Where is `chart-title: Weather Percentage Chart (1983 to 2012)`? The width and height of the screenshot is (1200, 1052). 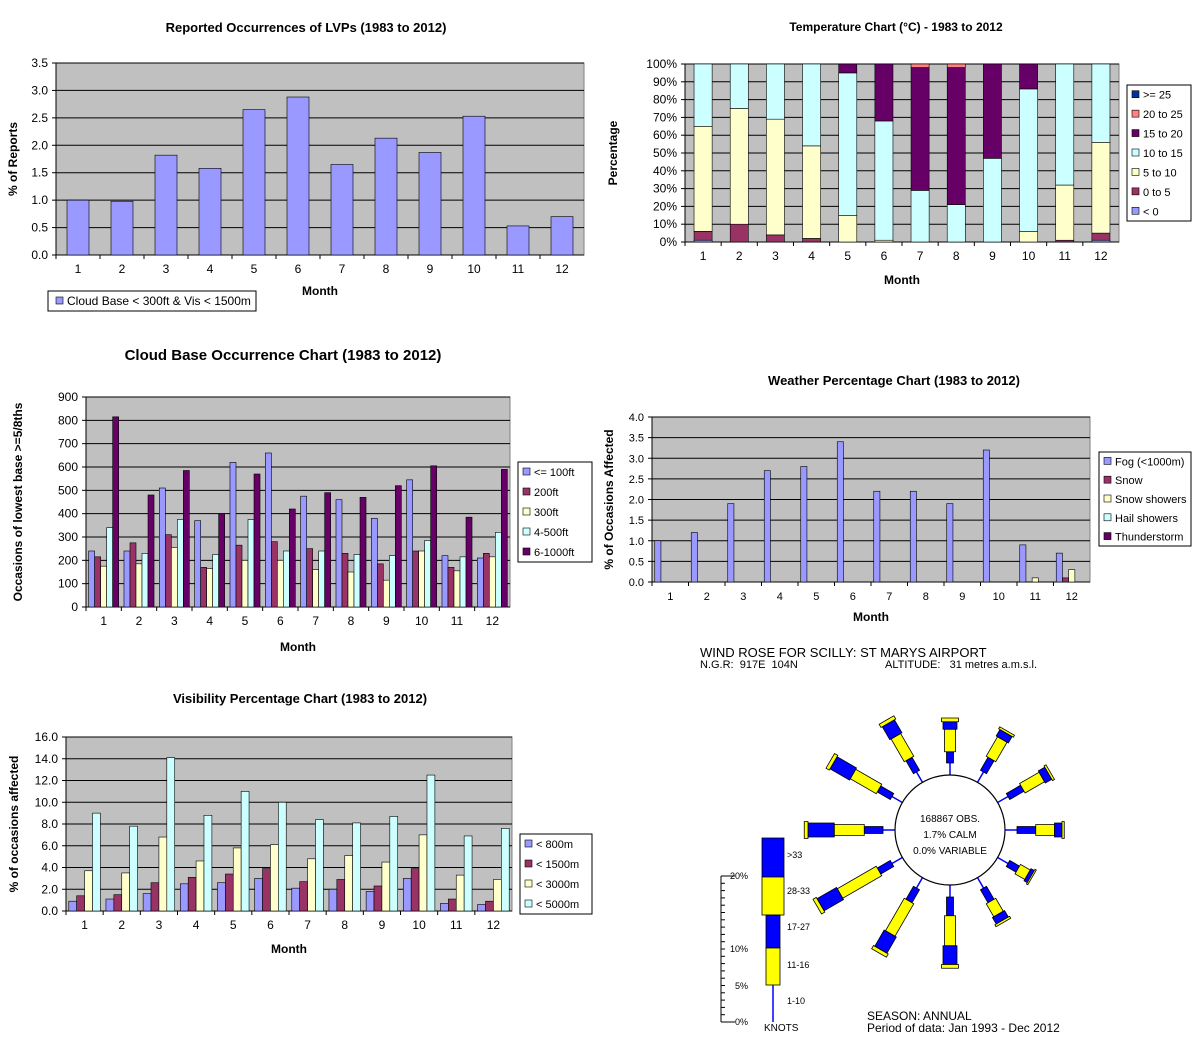 chart-title: Weather Percentage Chart (1983 to 2012) is located at coordinates (894, 380).